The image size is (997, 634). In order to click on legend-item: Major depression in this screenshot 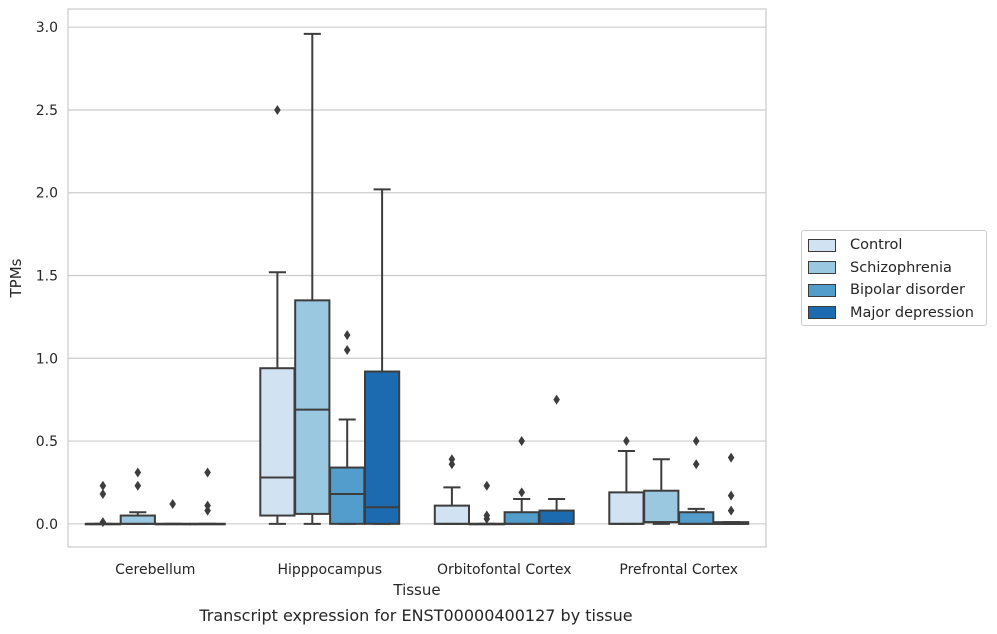, I will do `click(891, 313)`.